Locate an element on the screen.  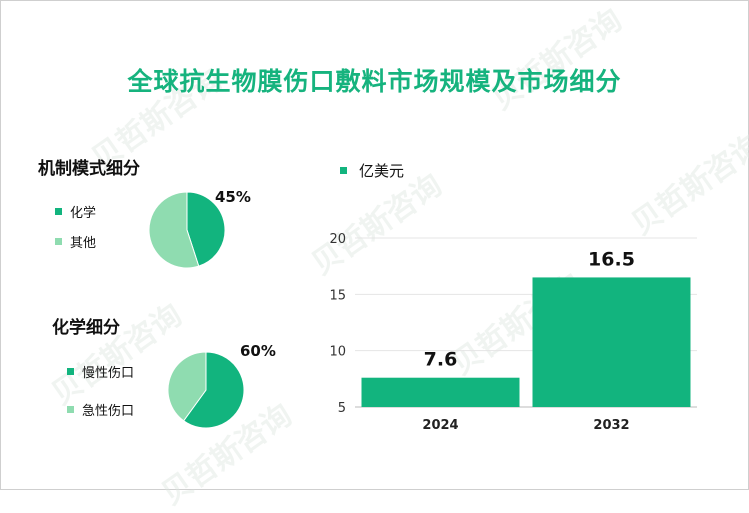
legend-item-acute: 急性伤口 is located at coordinates (100, 409).